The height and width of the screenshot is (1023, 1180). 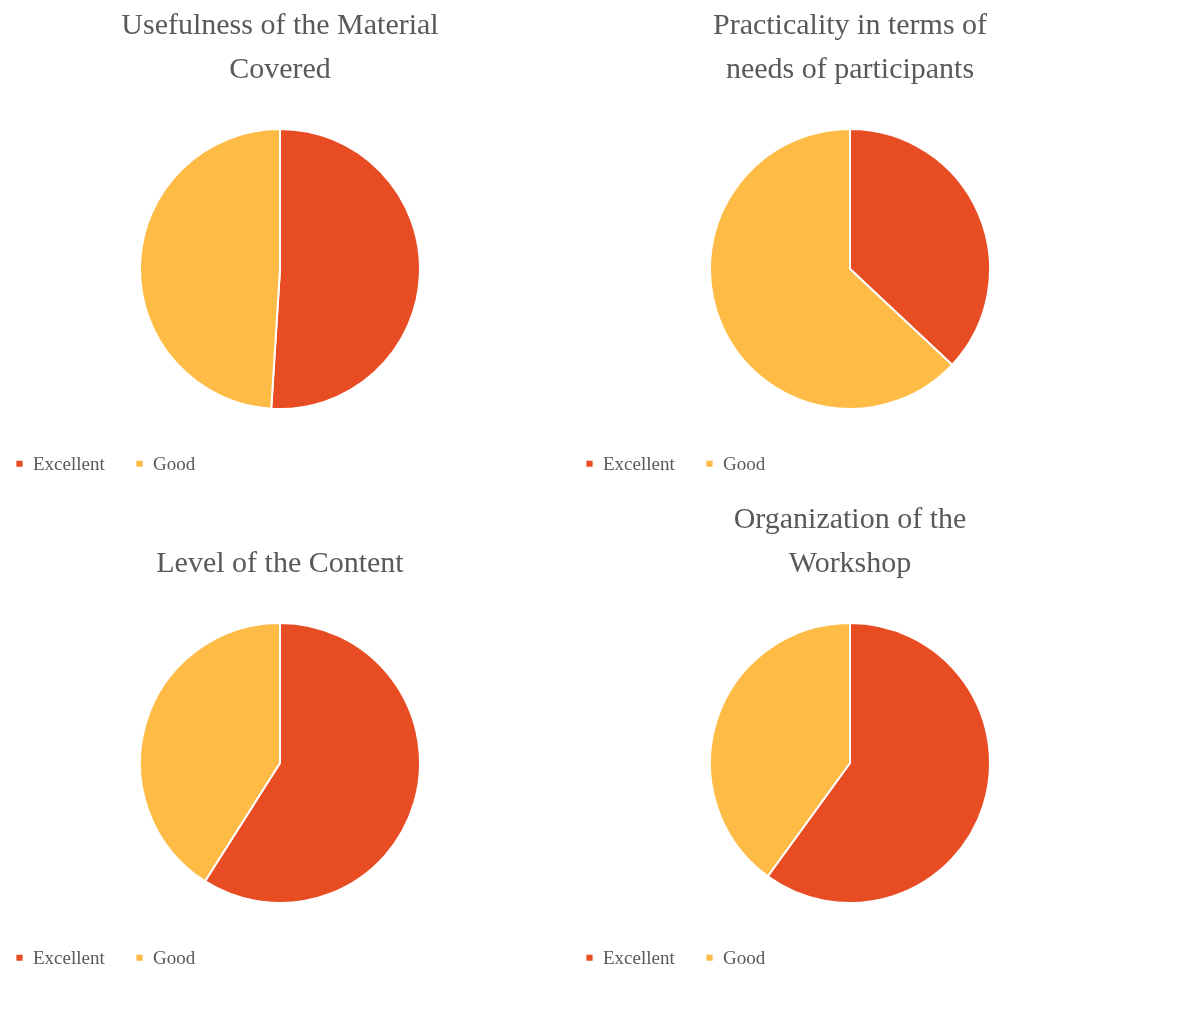 What do you see at coordinates (850, 539) in the screenshot?
I see `chart-title: Organization of the Workshop` at bounding box center [850, 539].